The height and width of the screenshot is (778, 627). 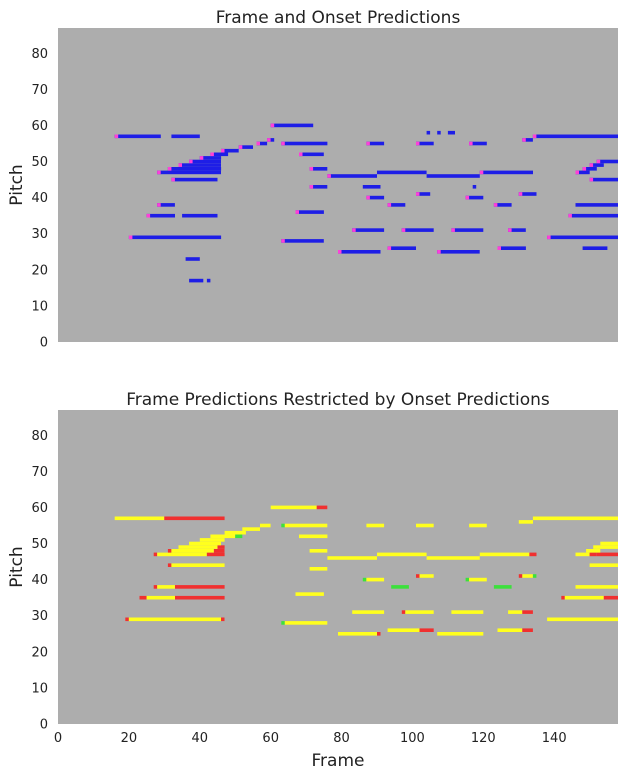 I want to click on y-tick-label: 50, so click(x=39, y=162).